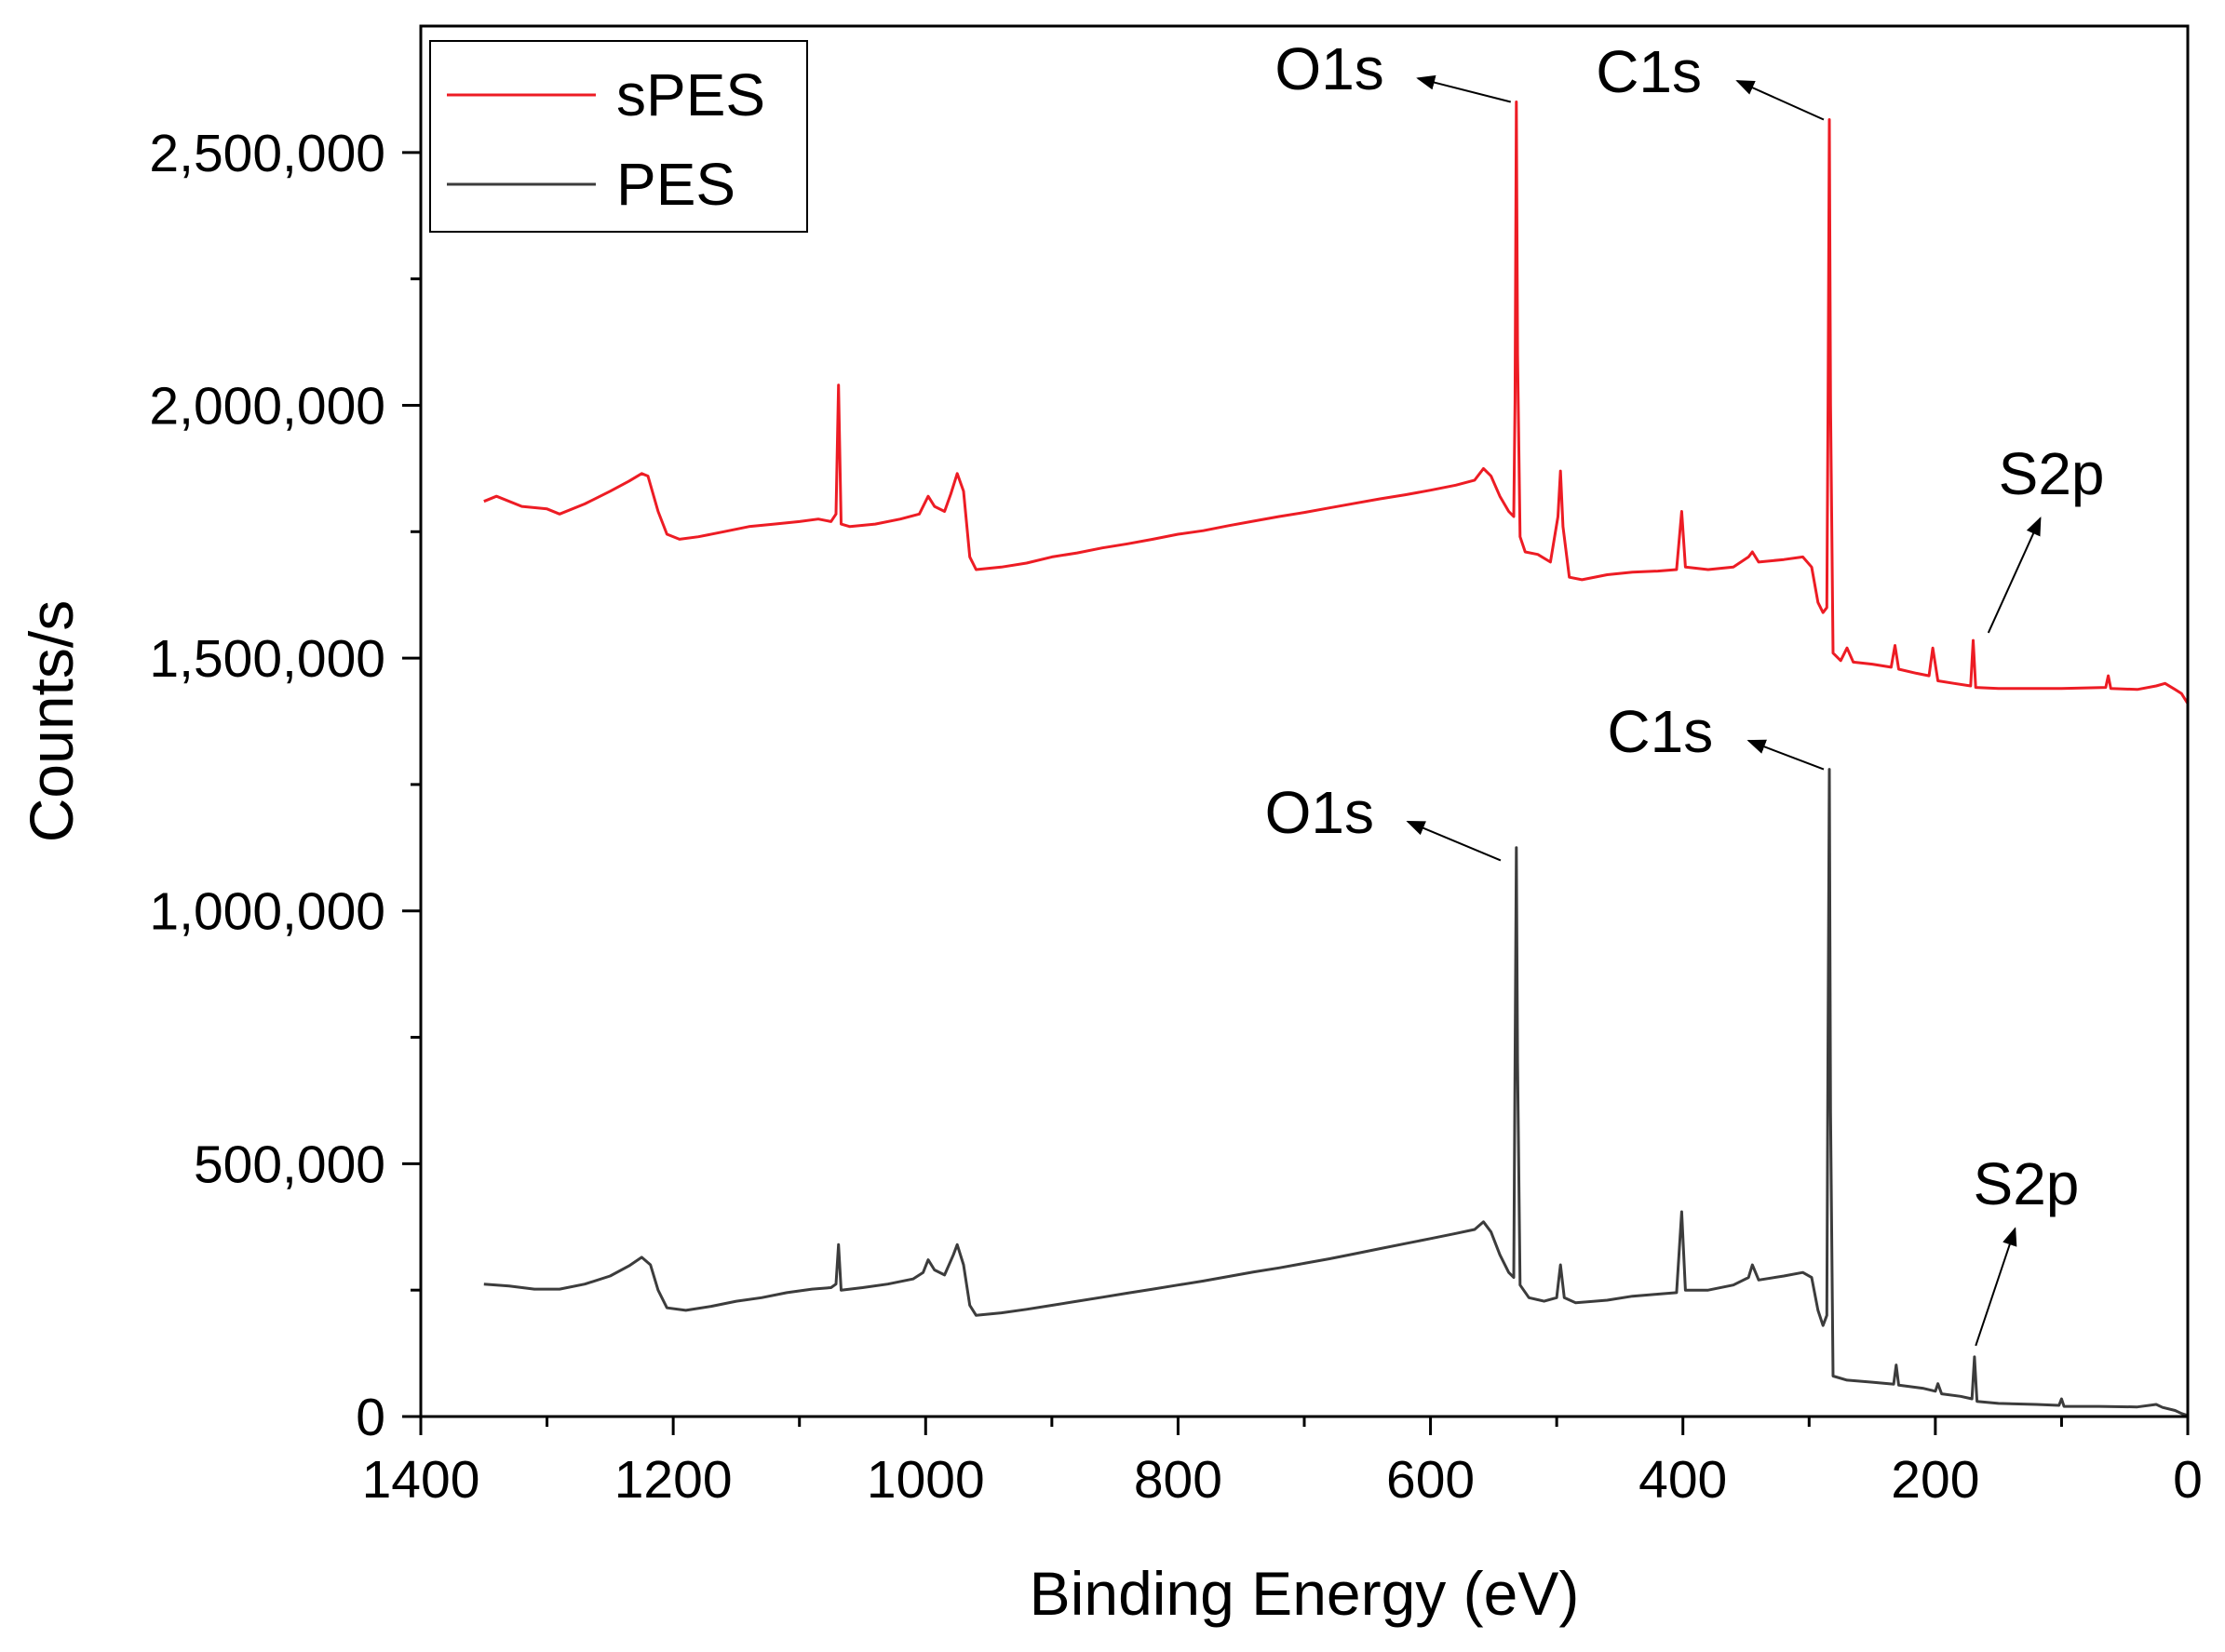 Image resolution: width=2225 pixels, height=1652 pixels. I want to click on legend-label-pes: PES, so click(675, 185).